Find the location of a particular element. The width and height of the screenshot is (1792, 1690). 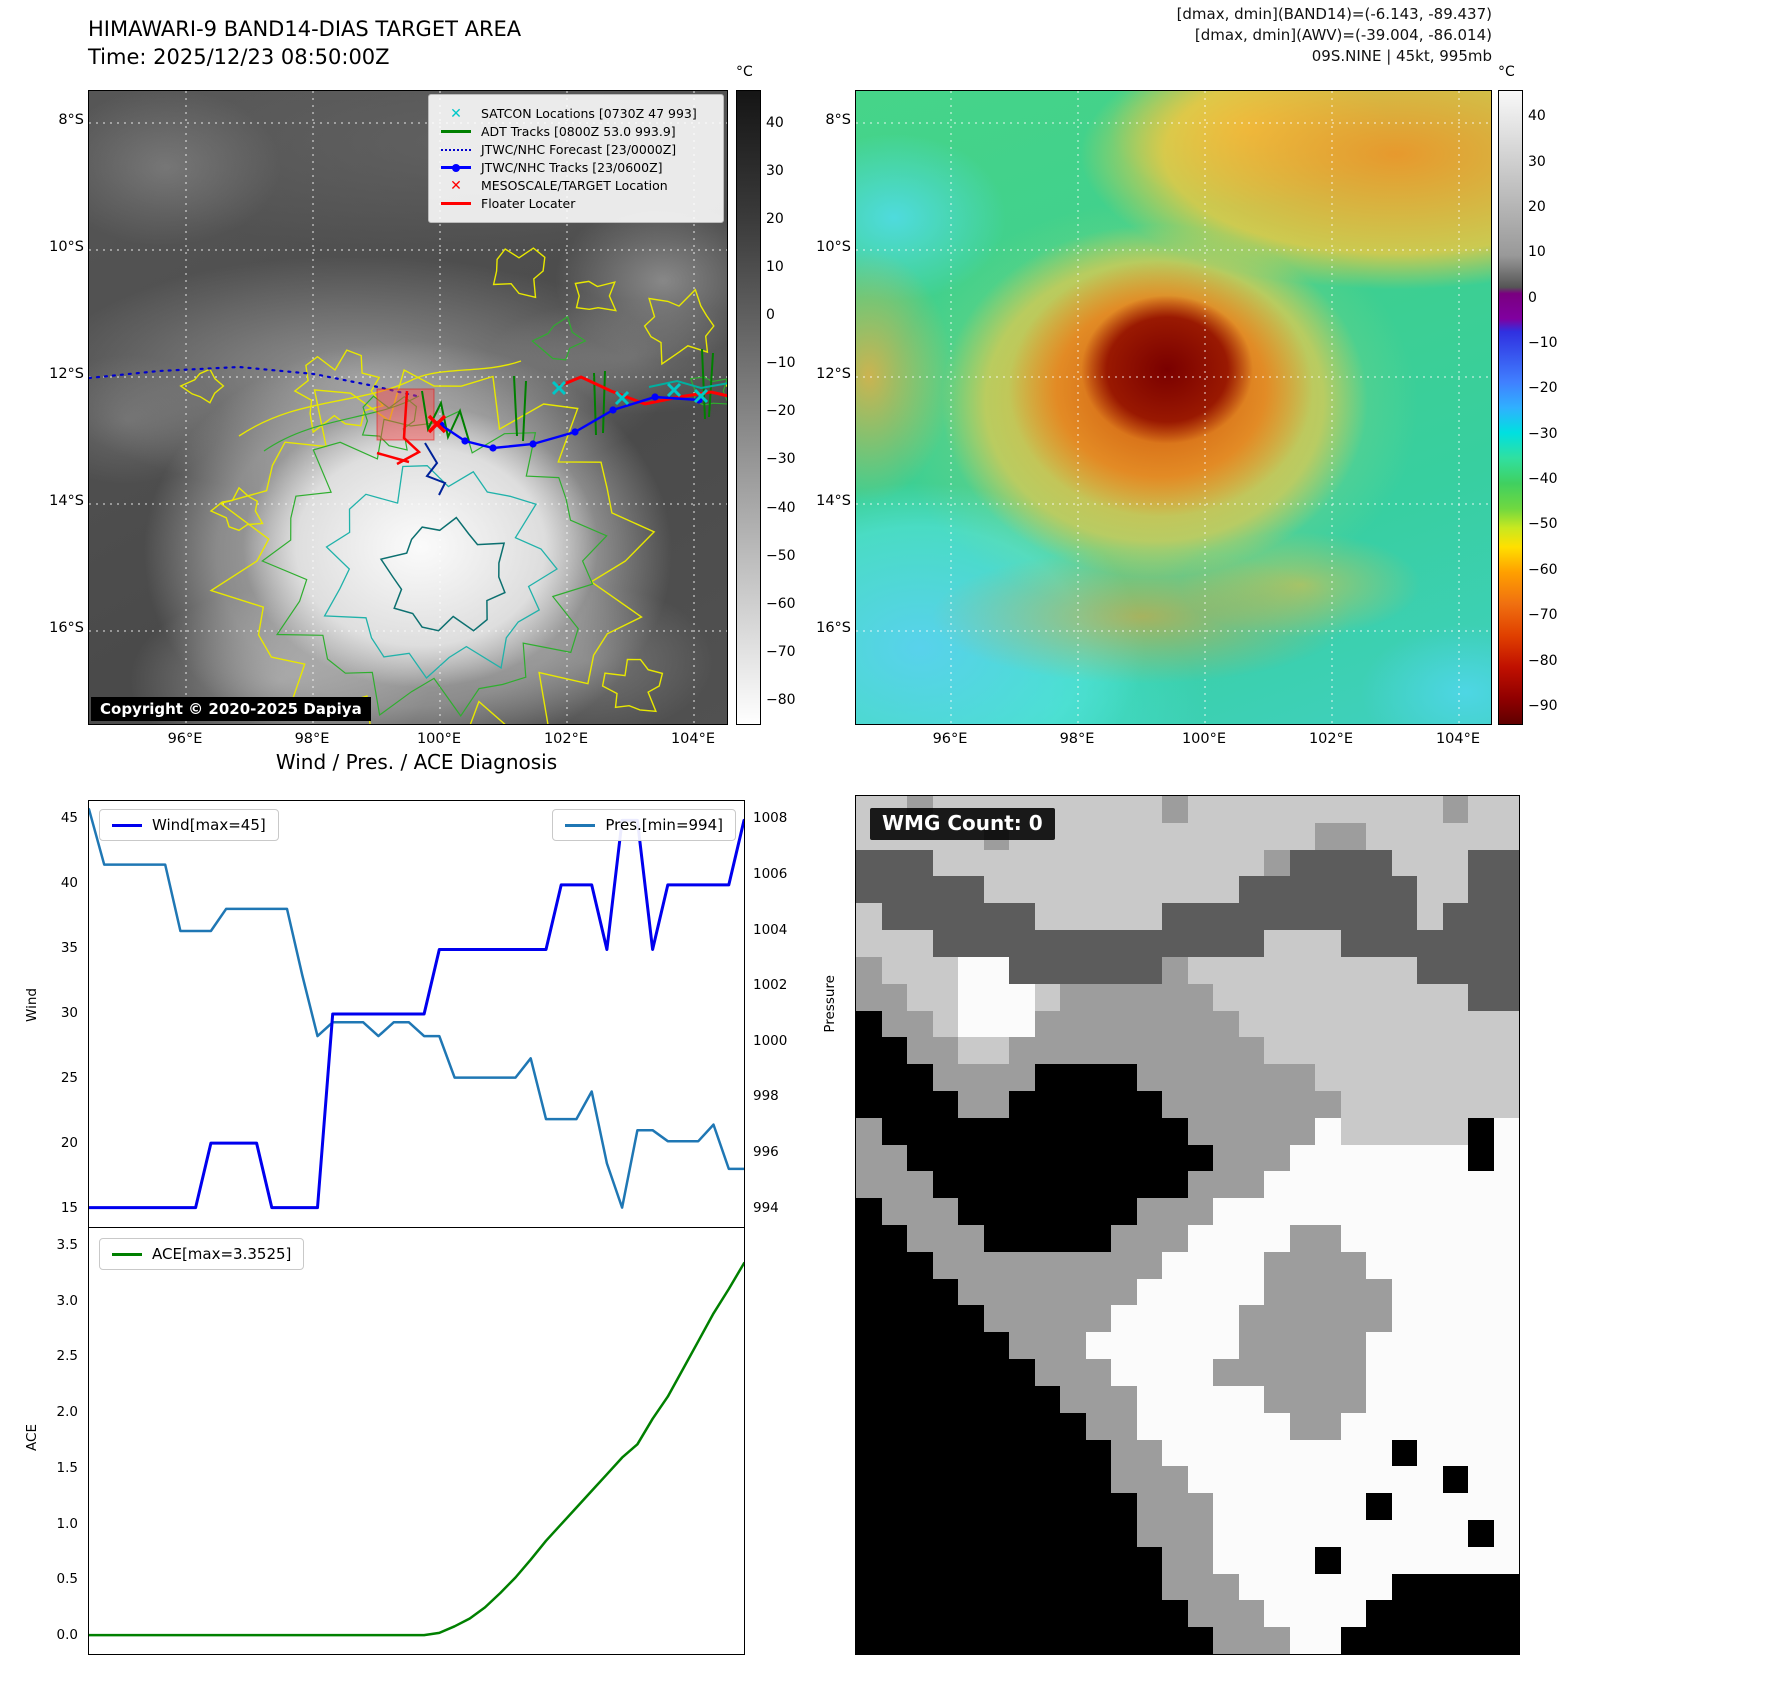

line-marker-icon is located at coordinates (456, 150).